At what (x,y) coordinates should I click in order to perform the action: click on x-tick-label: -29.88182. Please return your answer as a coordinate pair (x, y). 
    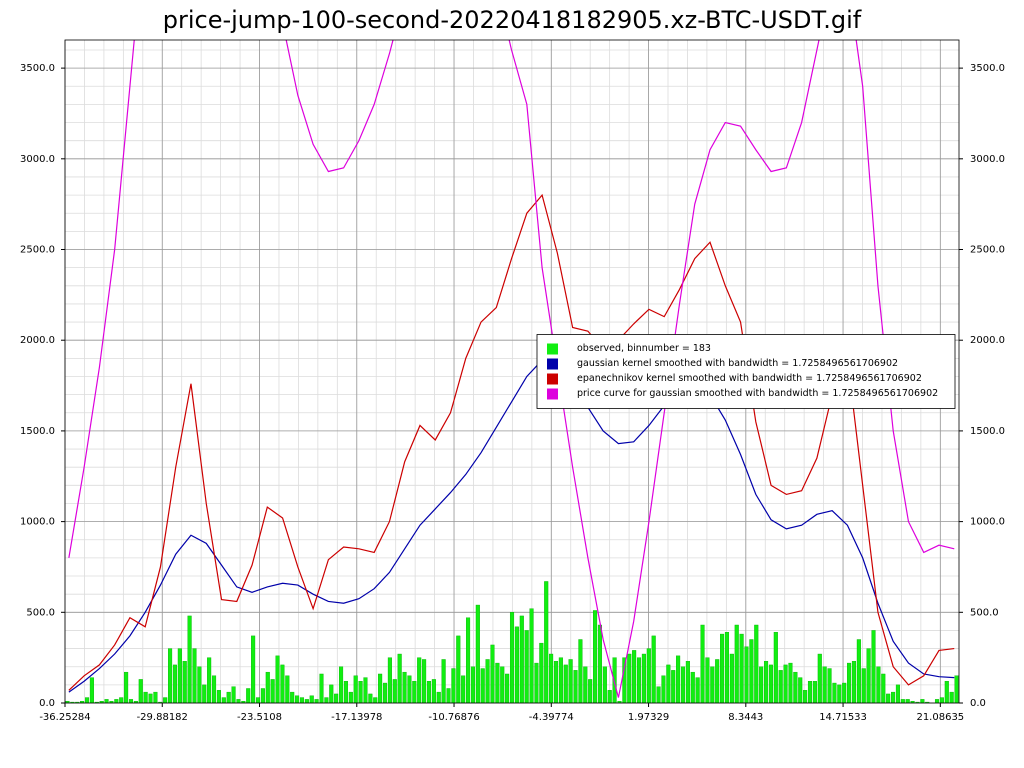
    Looking at the image, I should click on (162, 717).